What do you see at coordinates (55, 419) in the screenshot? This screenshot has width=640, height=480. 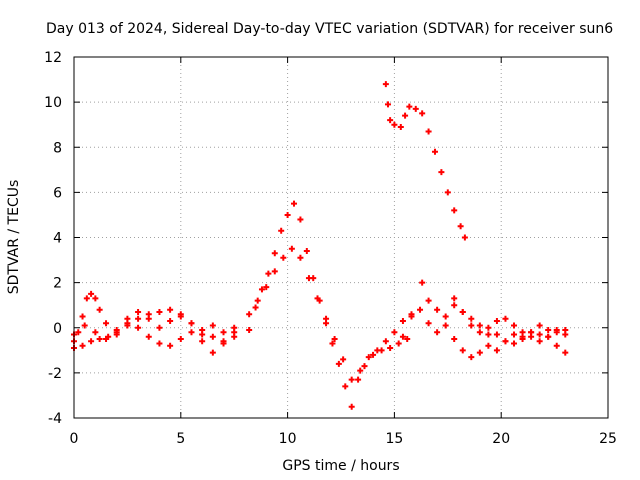 I see `y-tick-label: -4` at bounding box center [55, 419].